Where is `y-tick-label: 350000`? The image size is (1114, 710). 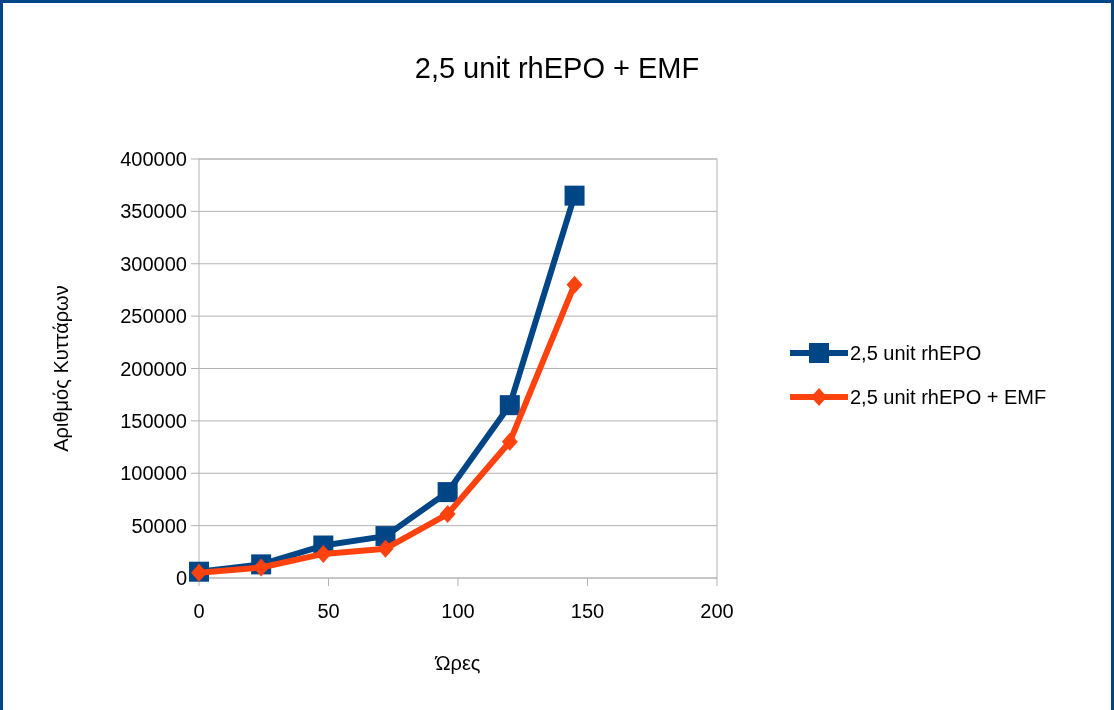
y-tick-label: 350000 is located at coordinates (153, 211).